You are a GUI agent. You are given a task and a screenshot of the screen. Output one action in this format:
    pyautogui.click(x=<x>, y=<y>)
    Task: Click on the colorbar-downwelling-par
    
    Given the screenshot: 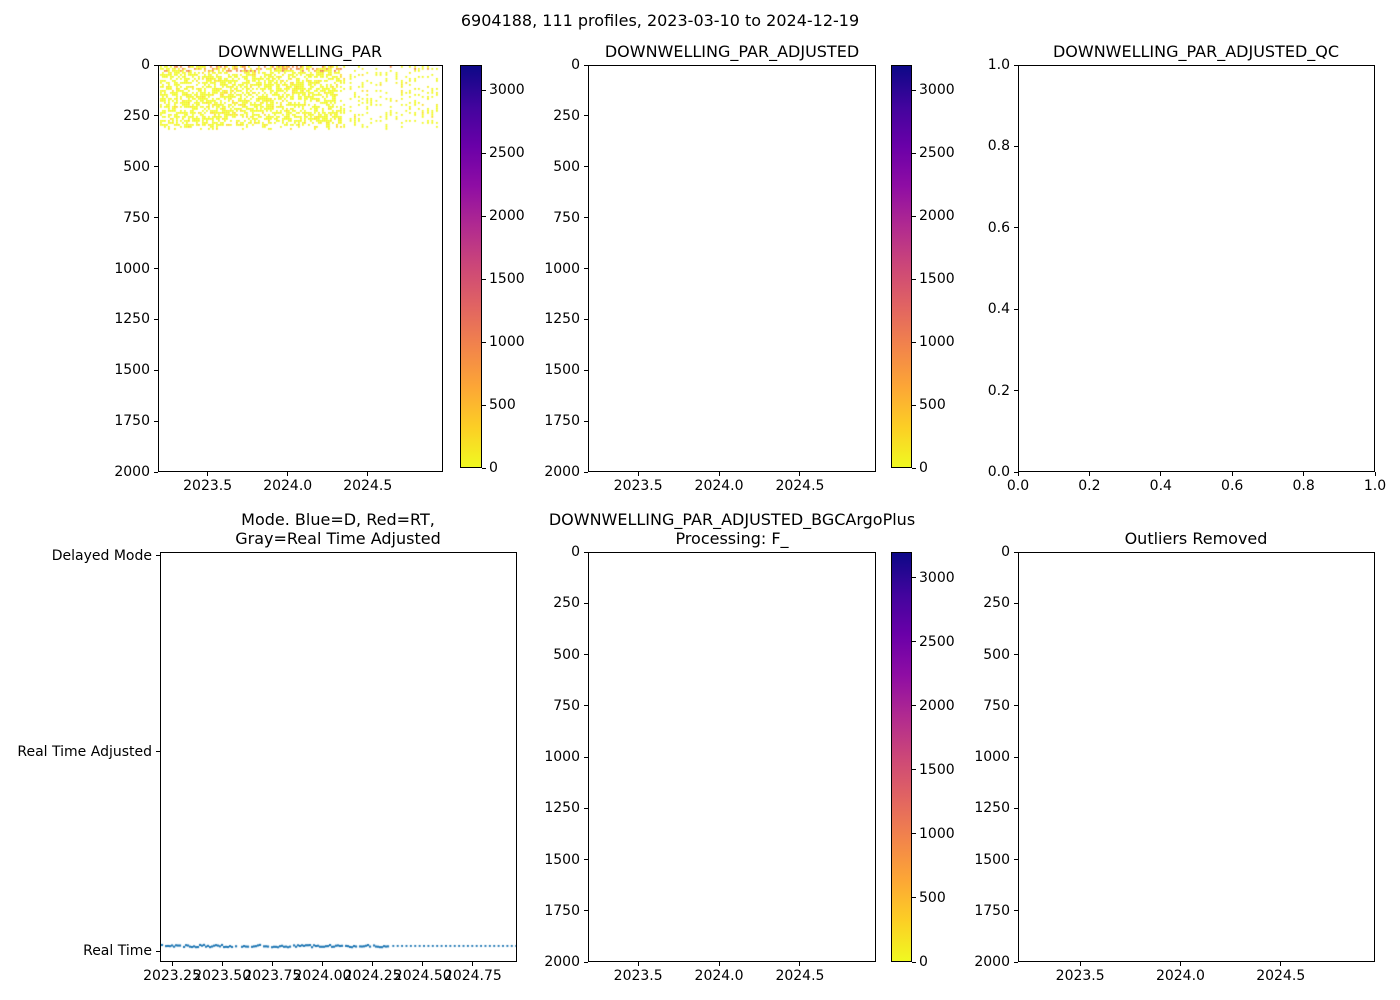 What is the action you would take?
    pyautogui.click(x=471, y=266)
    